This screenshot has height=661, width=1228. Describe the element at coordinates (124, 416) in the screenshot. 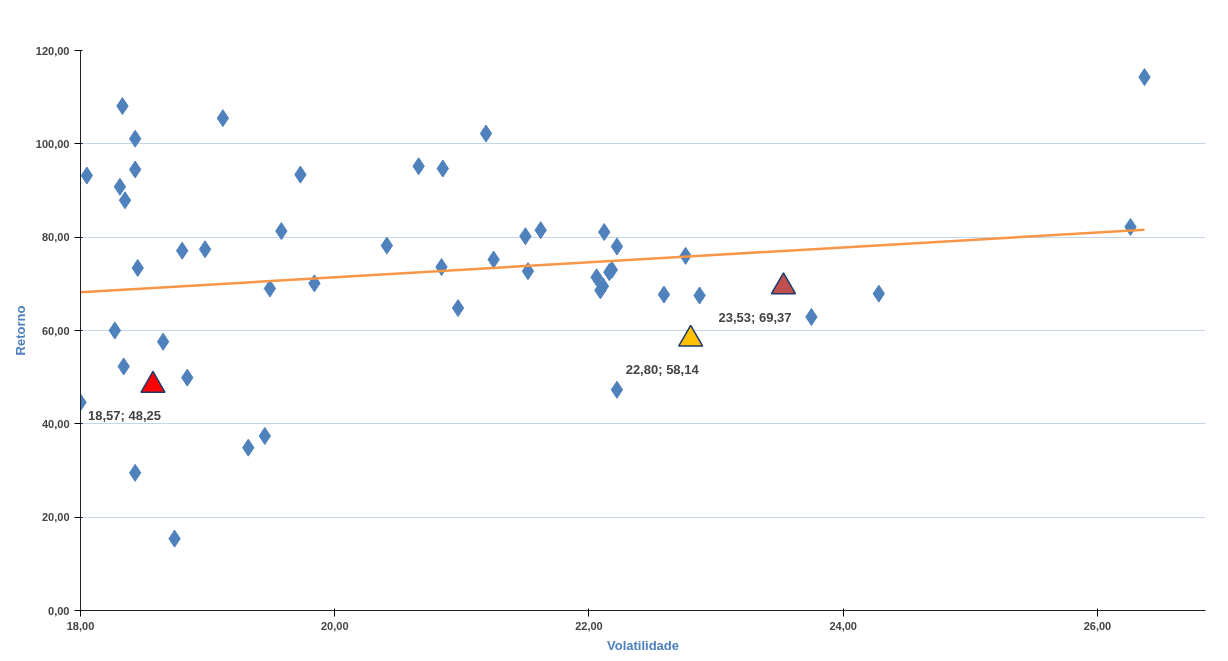

I see `data-label: 18,57; 48,25` at that location.